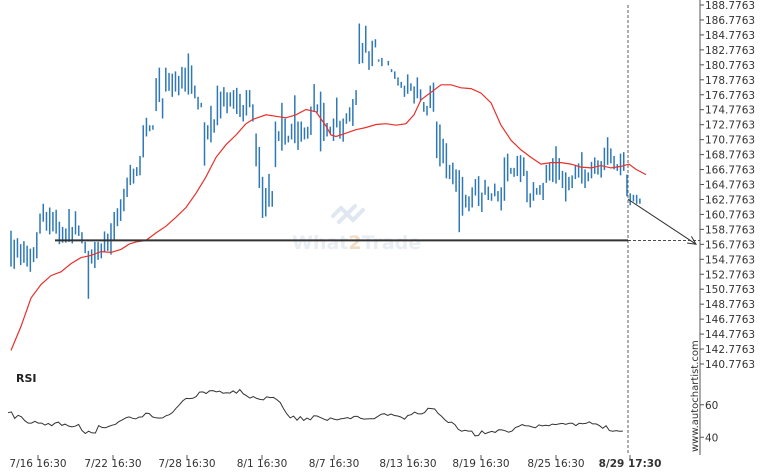  I want to click on price-tick-label: 170.7763, so click(730, 141).